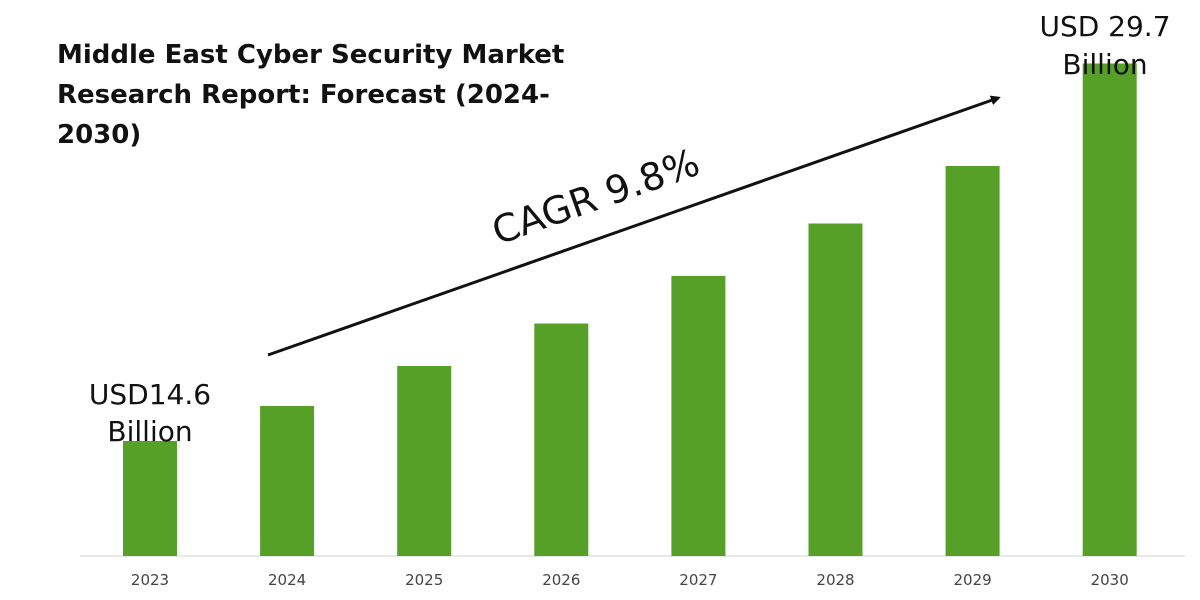 Image resolution: width=1200 pixels, height=600 pixels. What do you see at coordinates (835, 580) in the screenshot?
I see `x-tick-2028: 2028` at bounding box center [835, 580].